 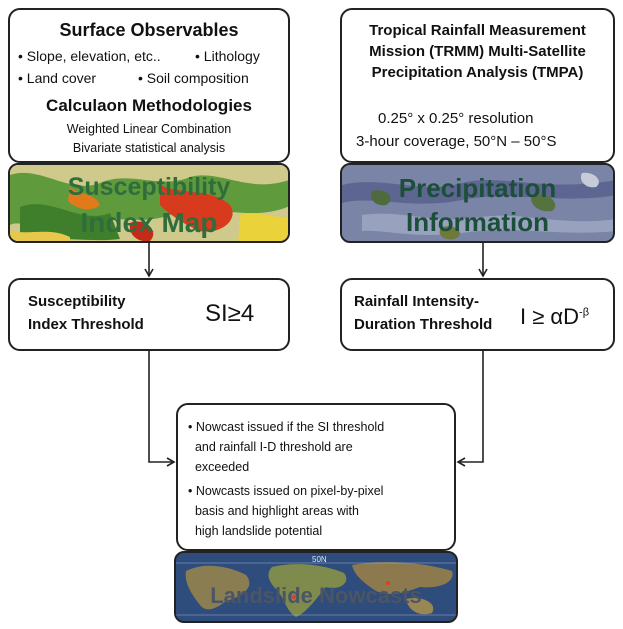 What do you see at coordinates (177, 129) in the screenshot?
I see `method-weighted-b: Linear Combination` at bounding box center [177, 129].